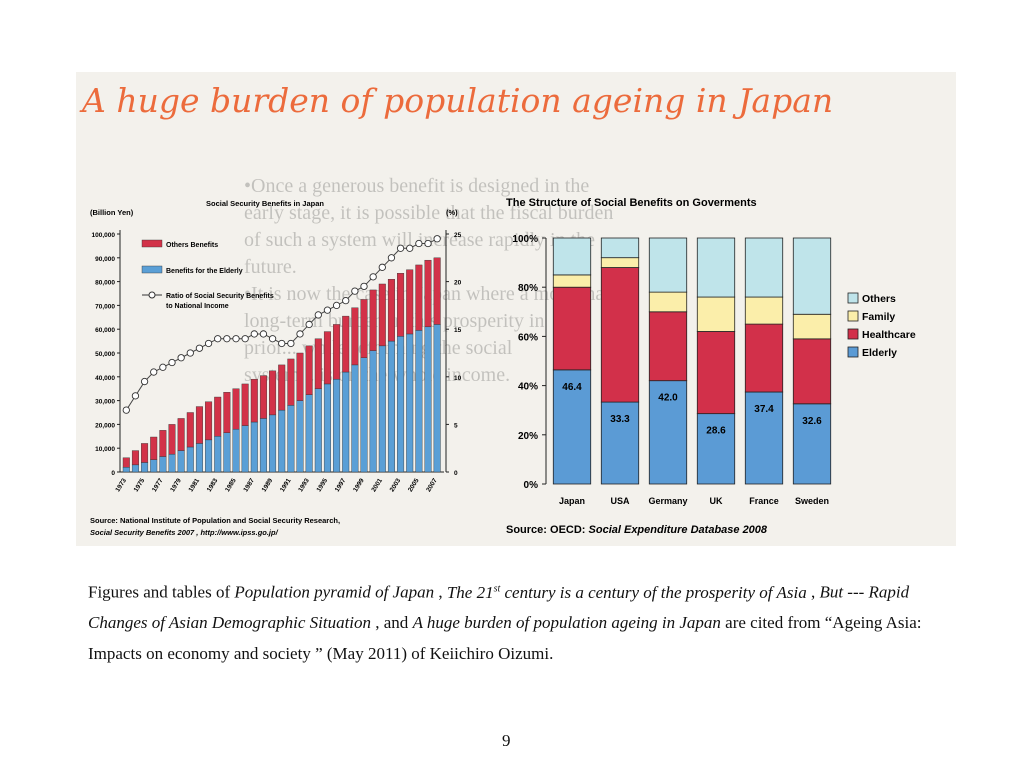 This screenshot has height=768, width=1024. I want to click on caption-text: Figures and tables of, so click(161, 592).